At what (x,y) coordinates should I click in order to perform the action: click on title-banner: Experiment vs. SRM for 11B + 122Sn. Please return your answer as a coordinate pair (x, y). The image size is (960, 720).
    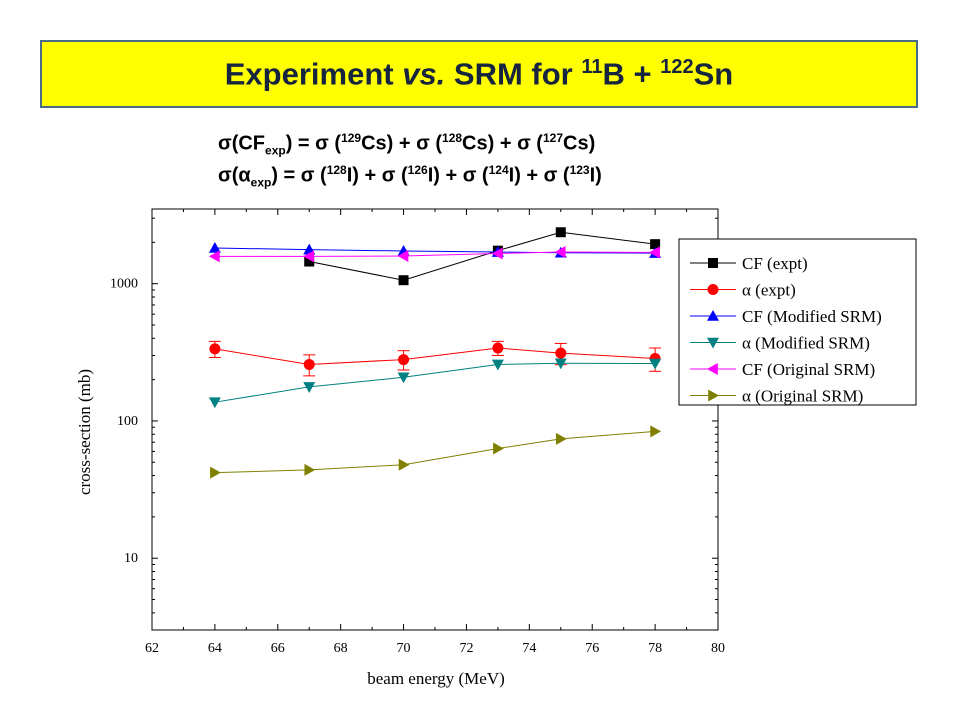
    Looking at the image, I should click on (479, 74).